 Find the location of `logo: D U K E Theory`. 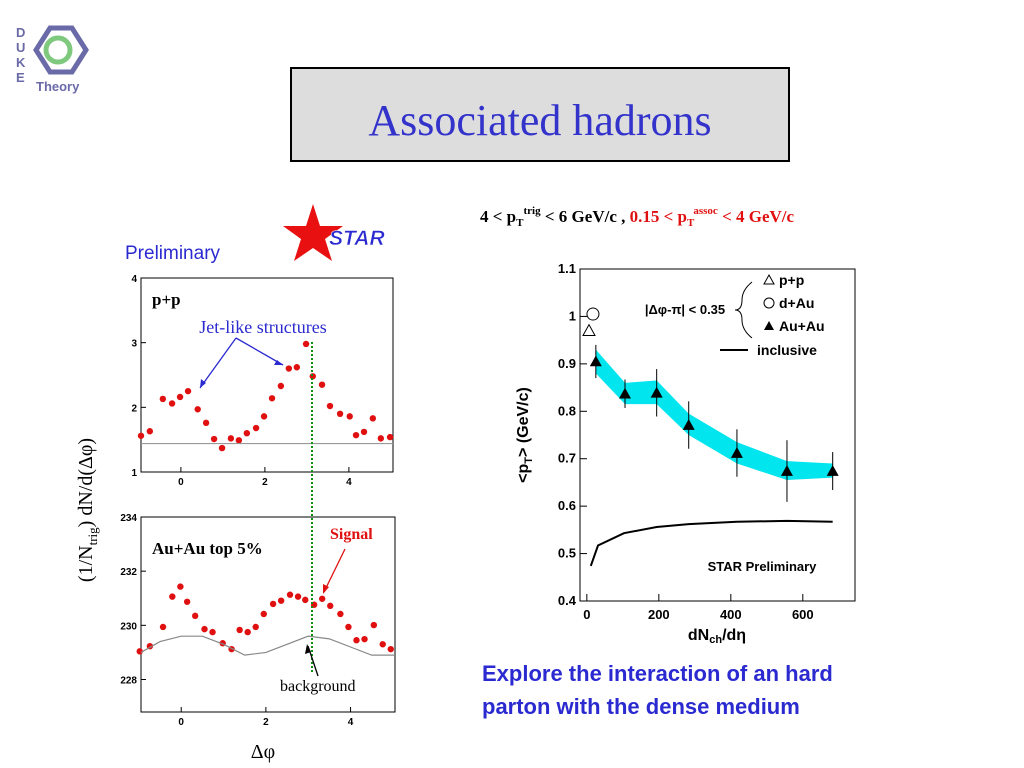

logo: D U K E Theory is located at coordinates (52, 59).